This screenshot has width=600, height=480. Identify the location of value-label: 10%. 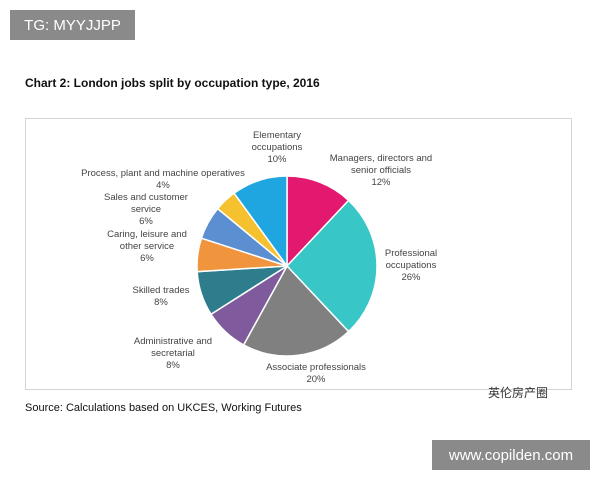
(277, 159).